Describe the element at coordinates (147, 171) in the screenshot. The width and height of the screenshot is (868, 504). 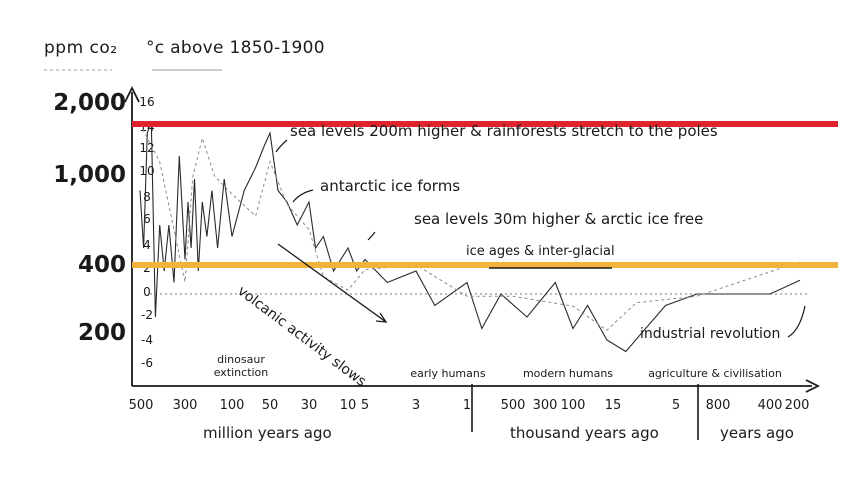
I see `temp-tick-10: 10` at that location.